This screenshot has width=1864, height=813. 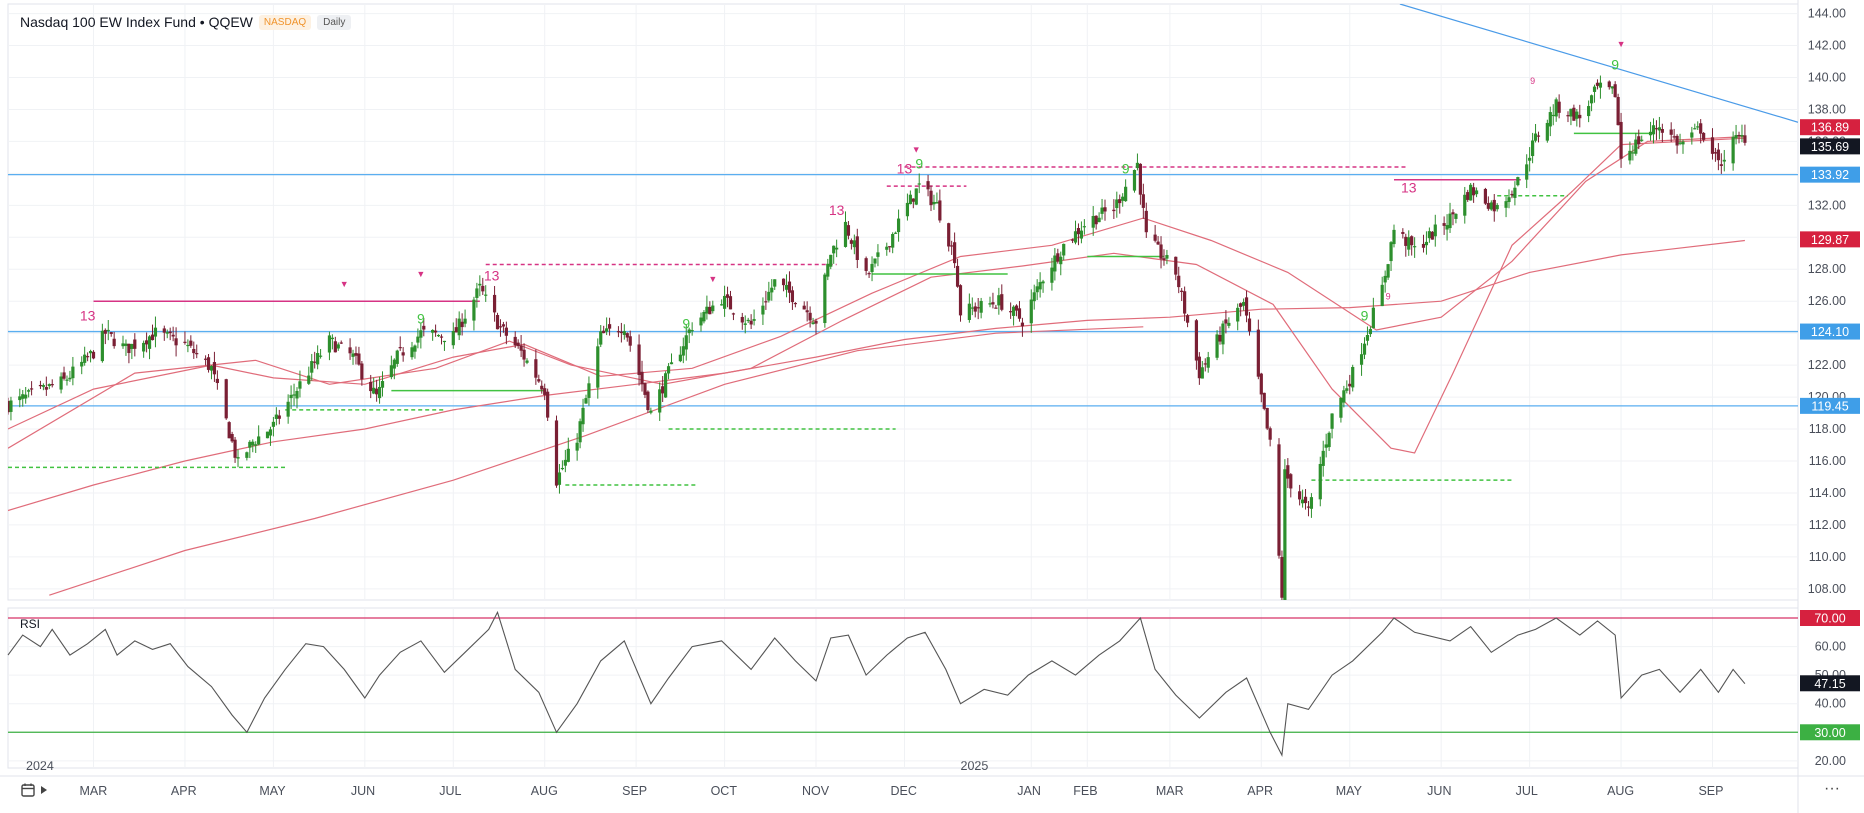 I want to click on x-tick-label: NOV, so click(x=816, y=791).